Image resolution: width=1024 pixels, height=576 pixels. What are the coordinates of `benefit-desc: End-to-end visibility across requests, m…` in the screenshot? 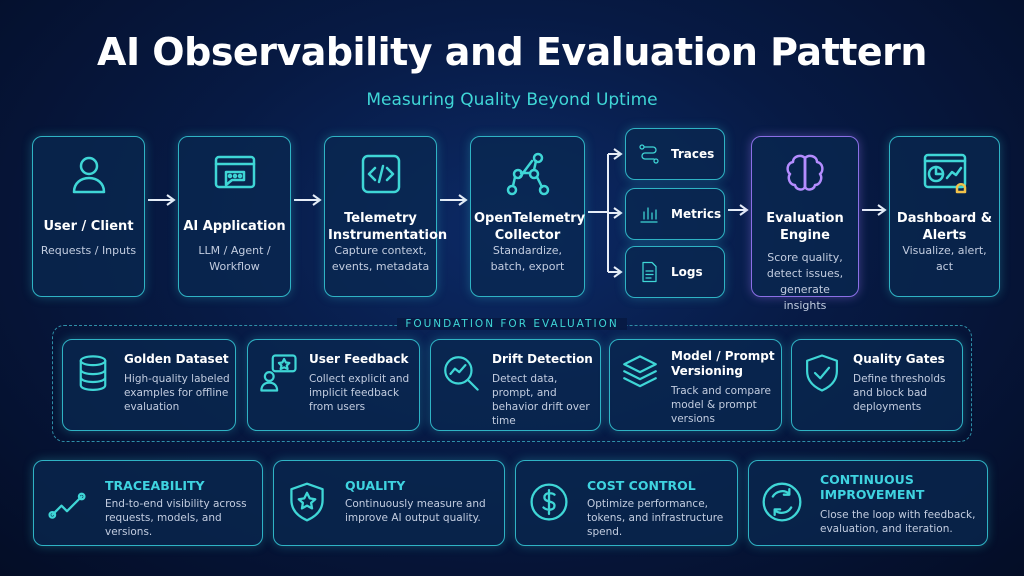 It's located at (176, 518).